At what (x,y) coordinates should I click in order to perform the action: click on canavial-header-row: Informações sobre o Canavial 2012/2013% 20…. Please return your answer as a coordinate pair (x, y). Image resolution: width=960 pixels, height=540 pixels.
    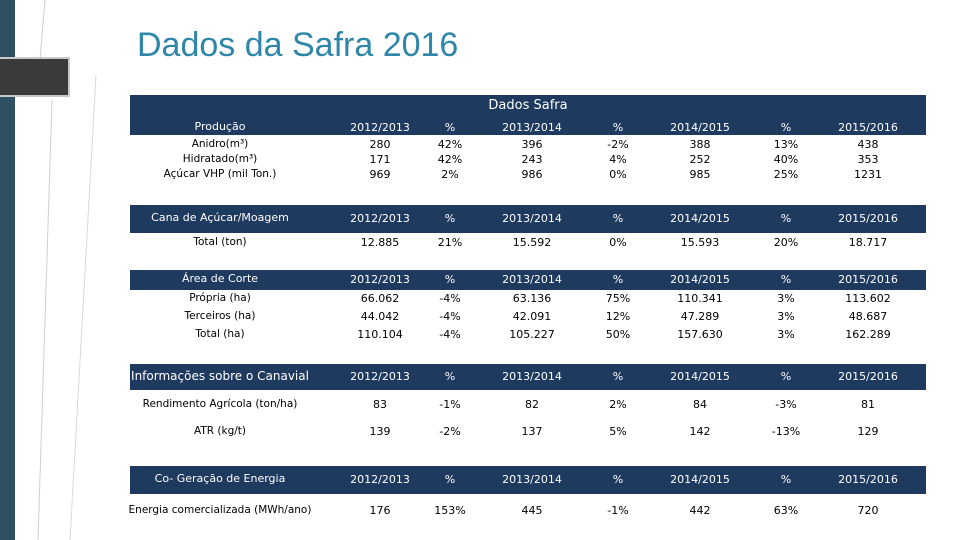
    Looking at the image, I should click on (528, 377).